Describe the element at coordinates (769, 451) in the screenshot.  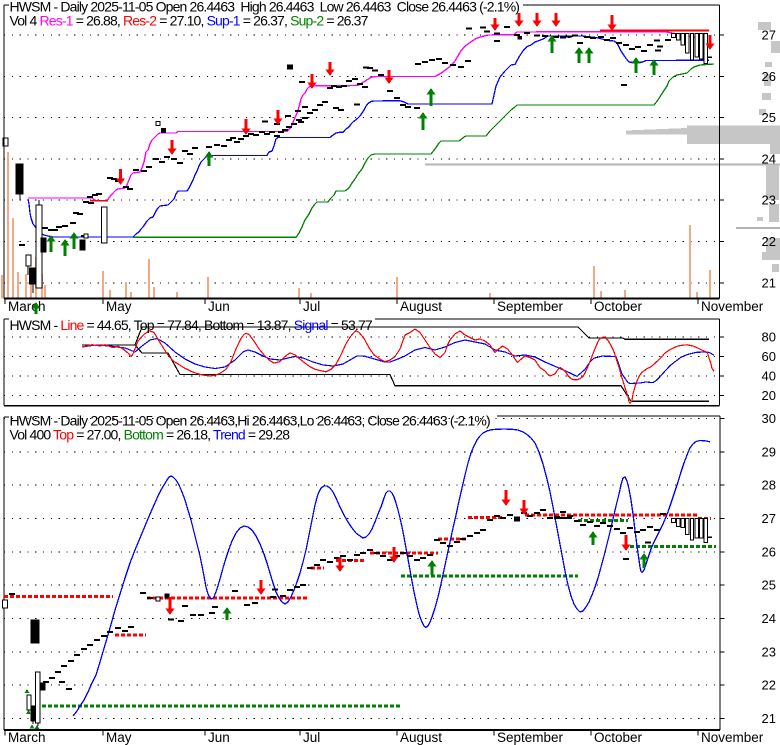
I see `svg-text: 29` at that location.